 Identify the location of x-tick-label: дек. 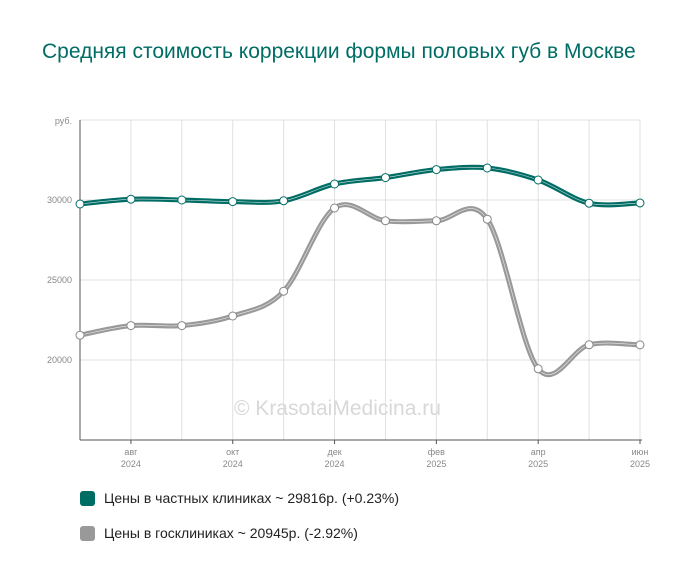
(334, 452).